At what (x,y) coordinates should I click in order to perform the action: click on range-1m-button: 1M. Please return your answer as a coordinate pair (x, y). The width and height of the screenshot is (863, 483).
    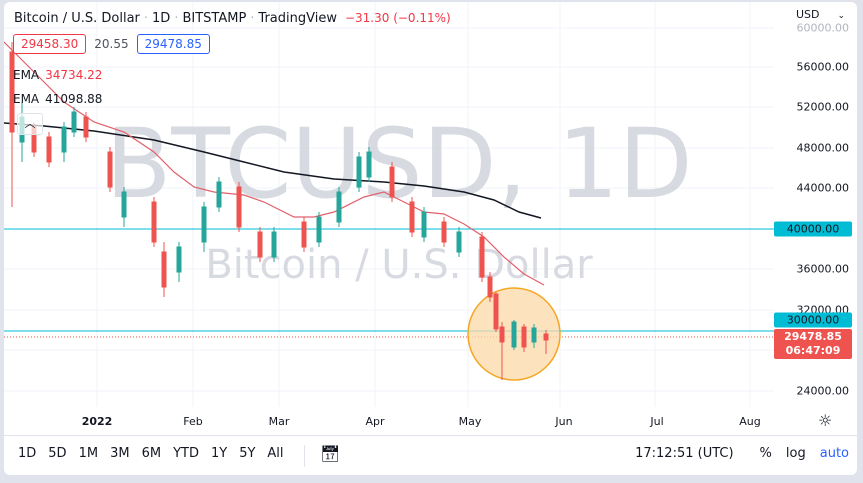
    Looking at the image, I should click on (88, 453).